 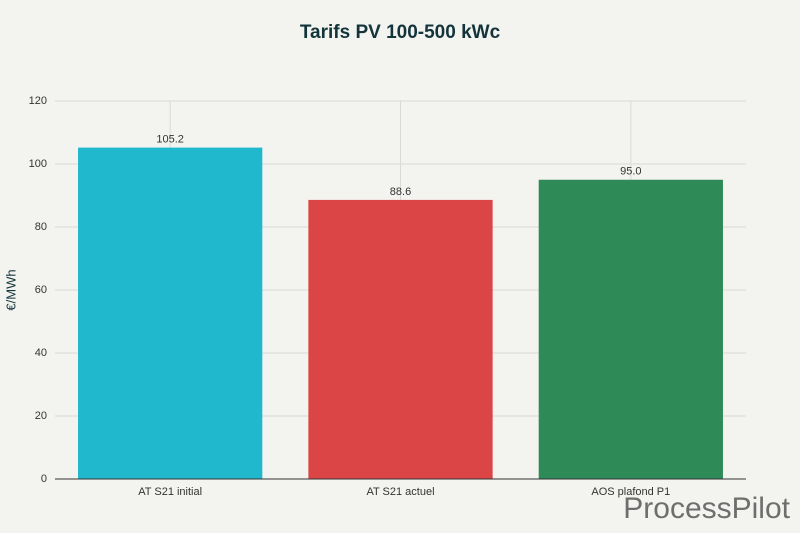 I want to click on y-tick-label: 20, so click(x=41, y=416).